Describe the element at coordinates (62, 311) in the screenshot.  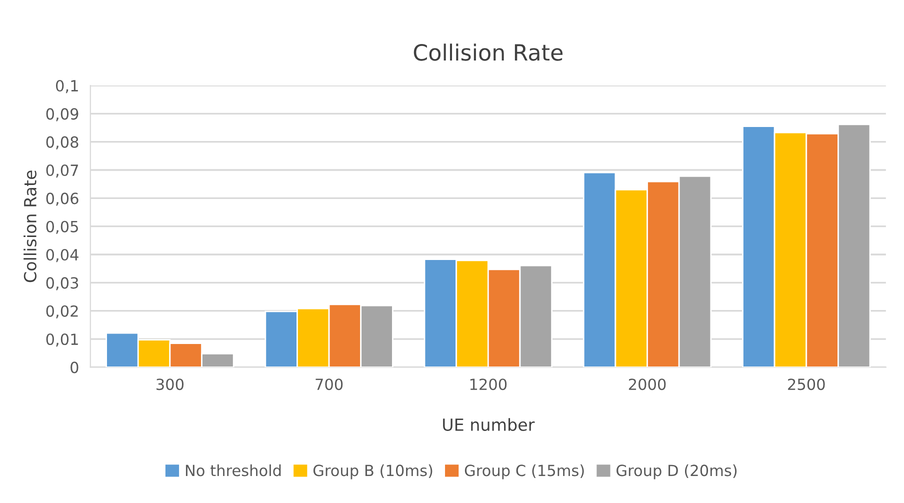
I see `y-tick-label: 0,02` at that location.